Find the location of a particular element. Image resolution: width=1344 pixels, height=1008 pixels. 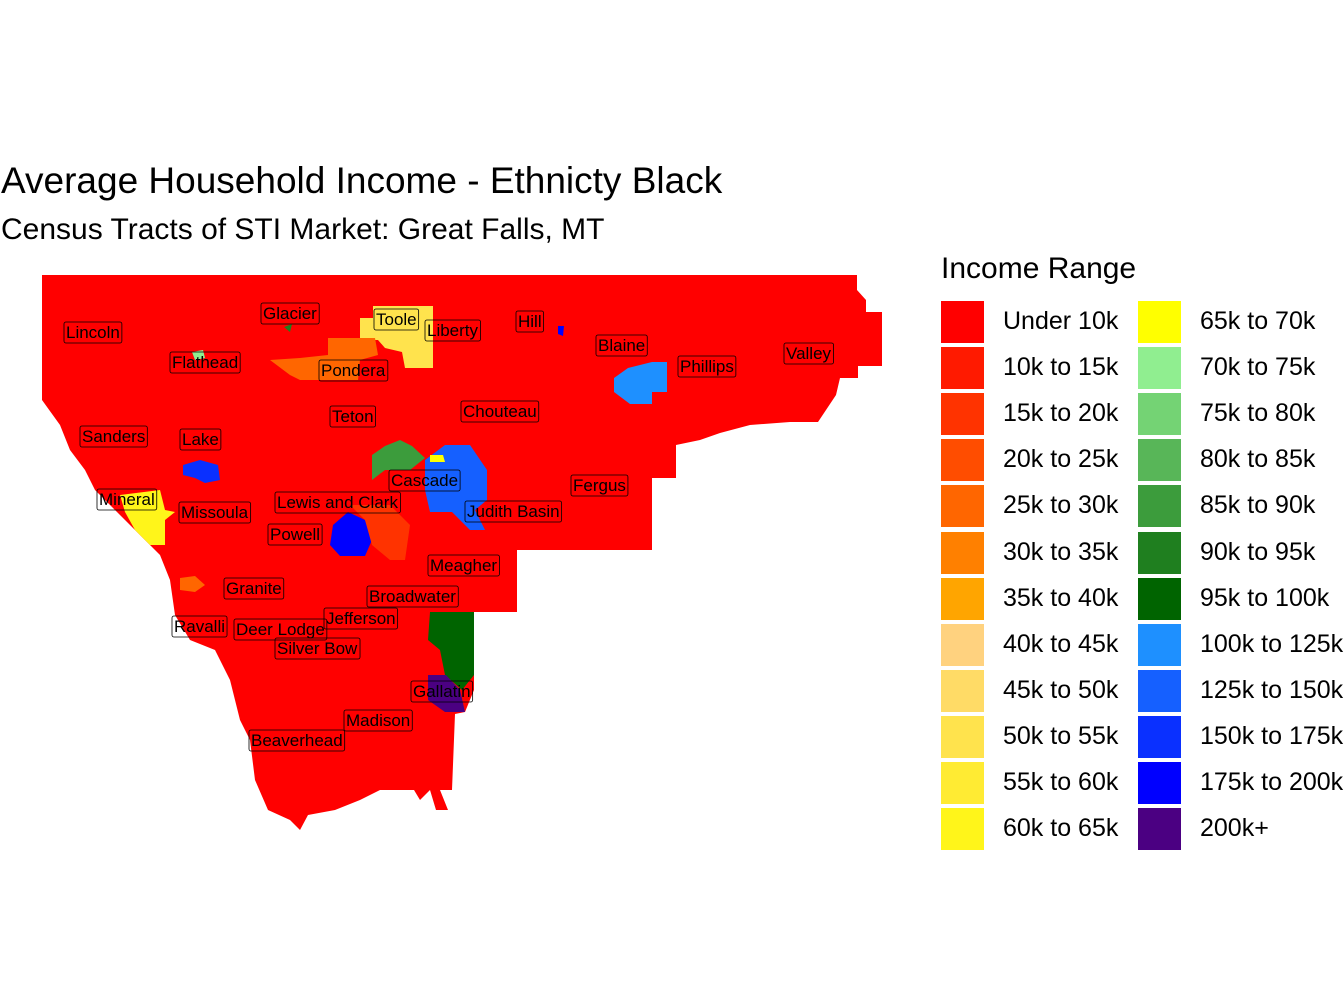

county-label: Missoula is located at coordinates (215, 512).